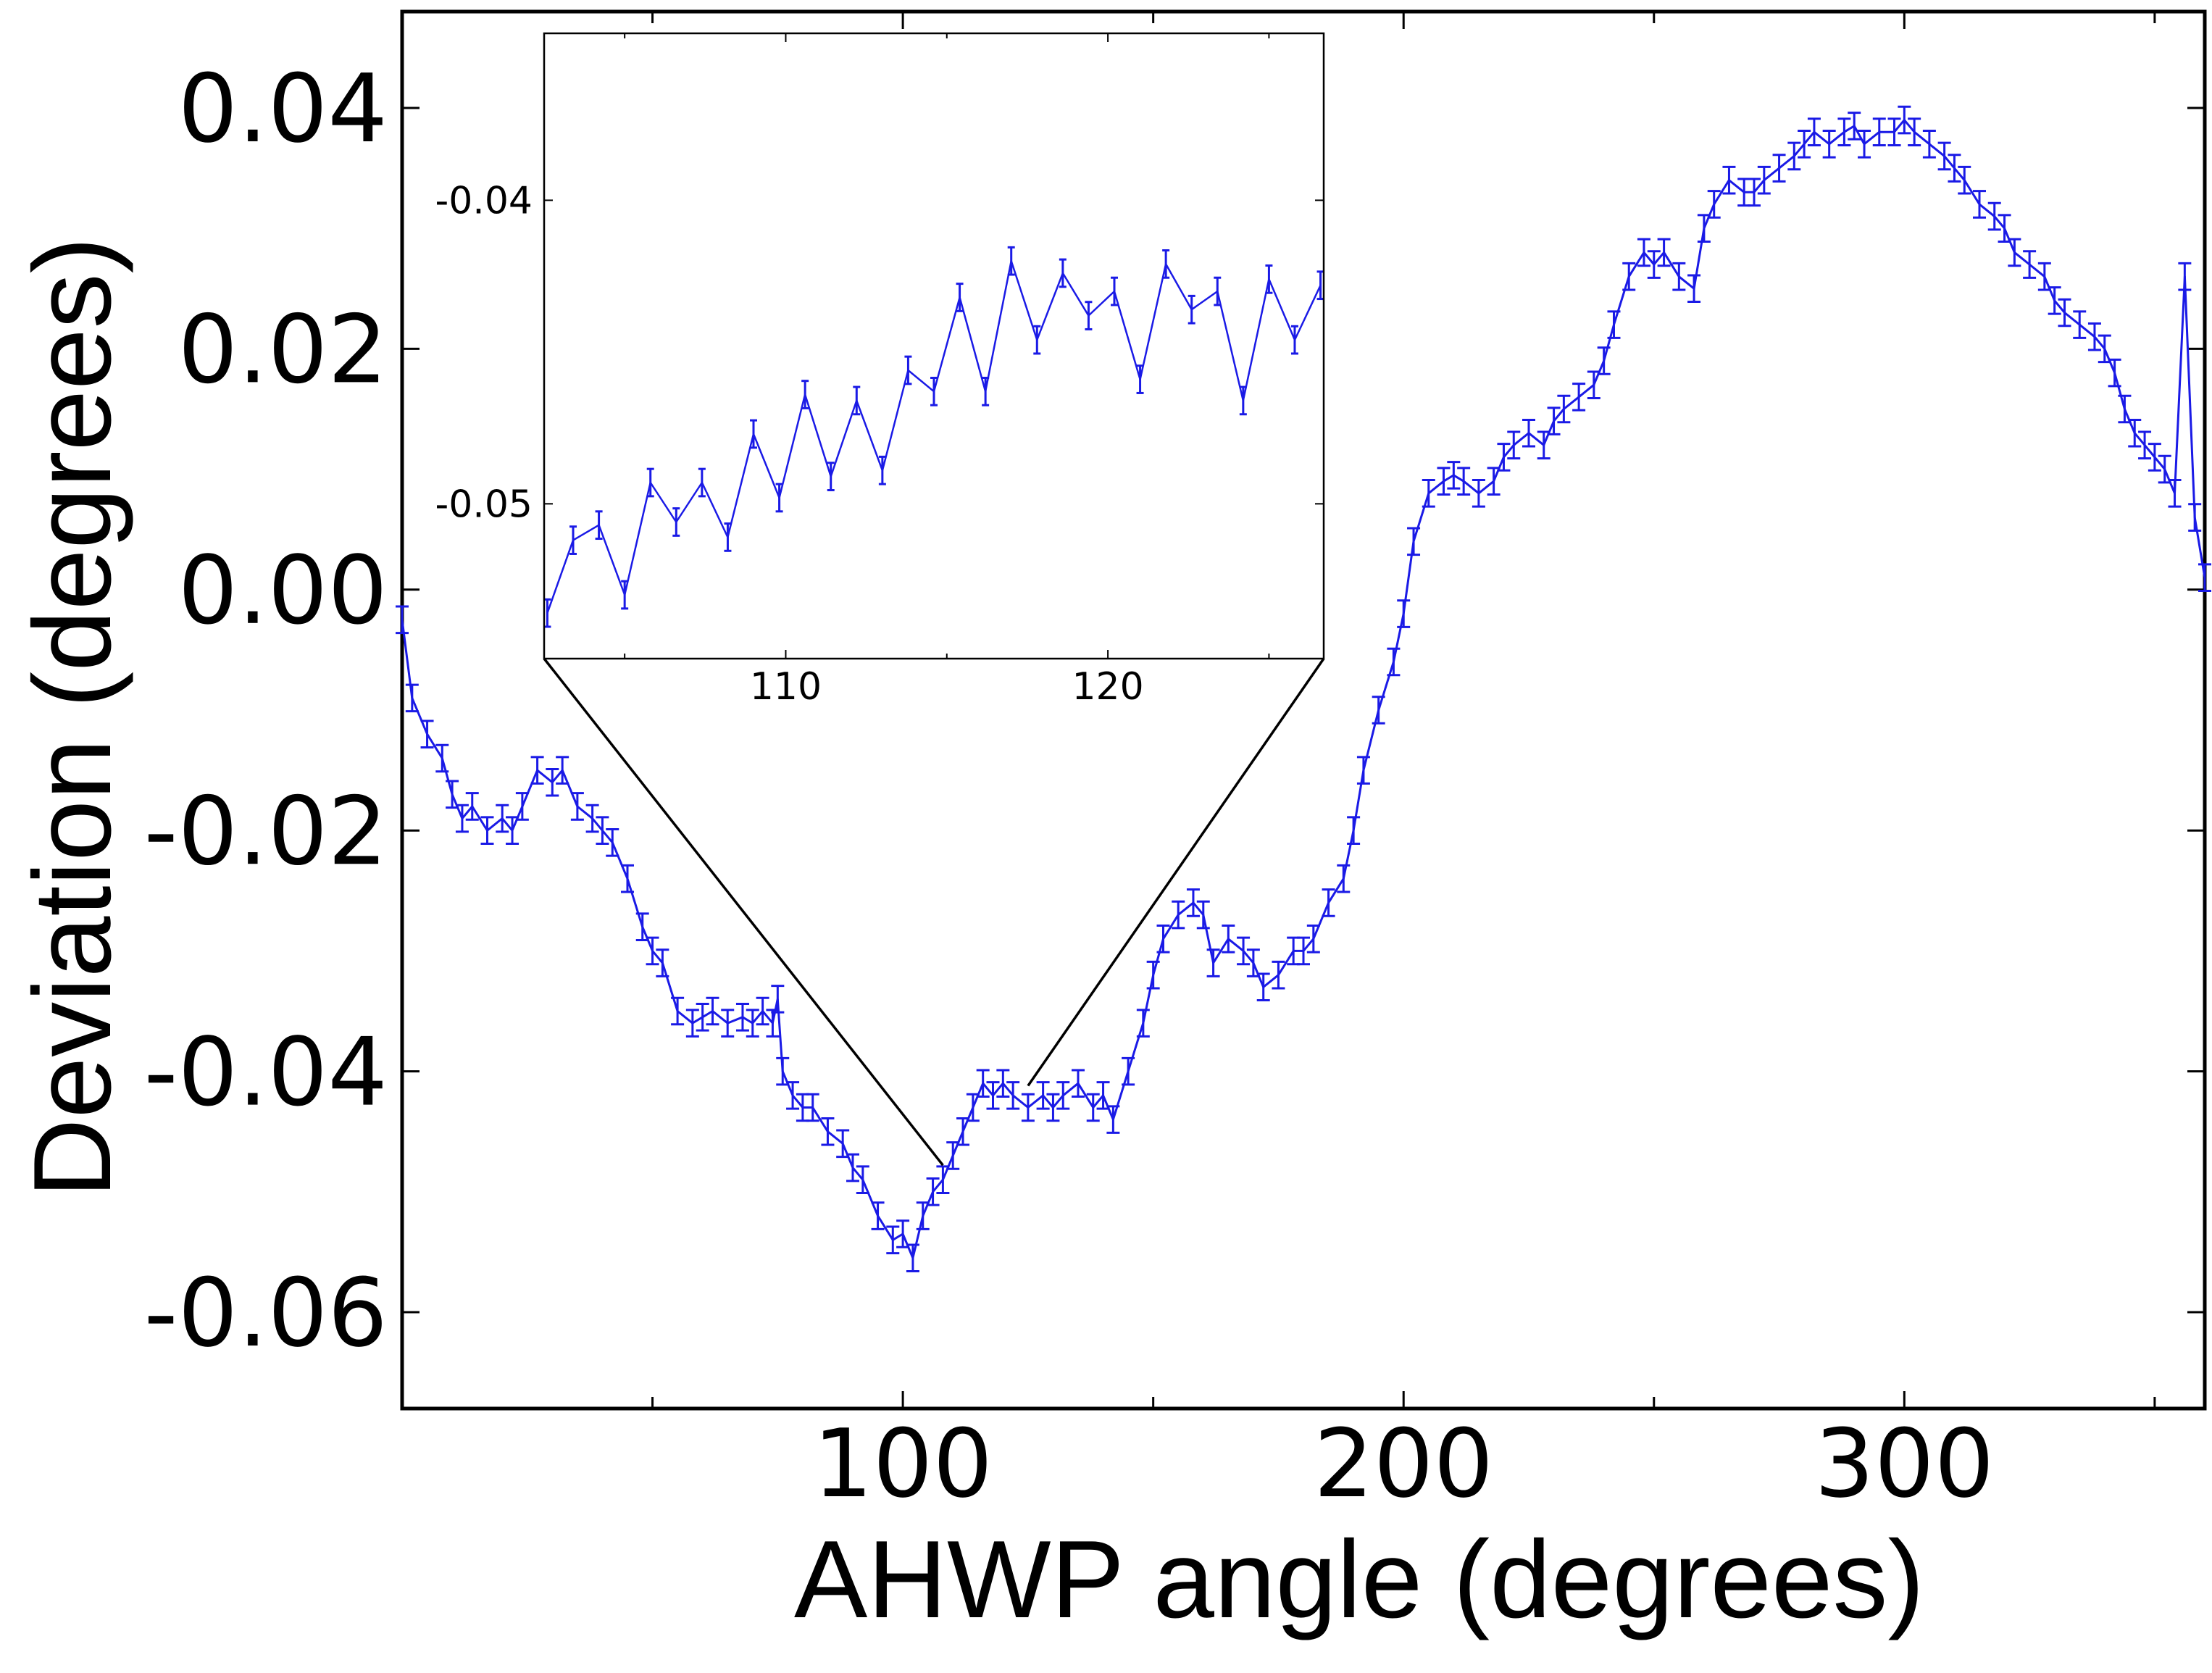 This screenshot has height=1673, width=2212. I want to click on y-tick-label-3: -0.02, so click(266, 831).